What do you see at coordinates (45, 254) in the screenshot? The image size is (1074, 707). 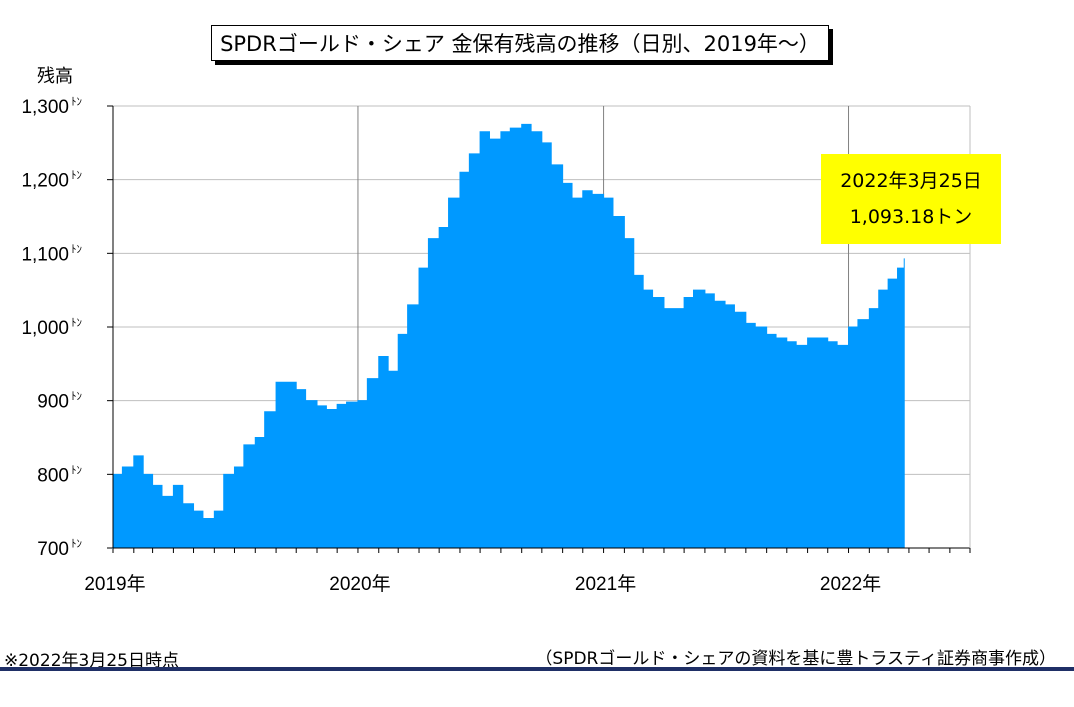 I see `y-tick-label: 1,100` at bounding box center [45, 254].